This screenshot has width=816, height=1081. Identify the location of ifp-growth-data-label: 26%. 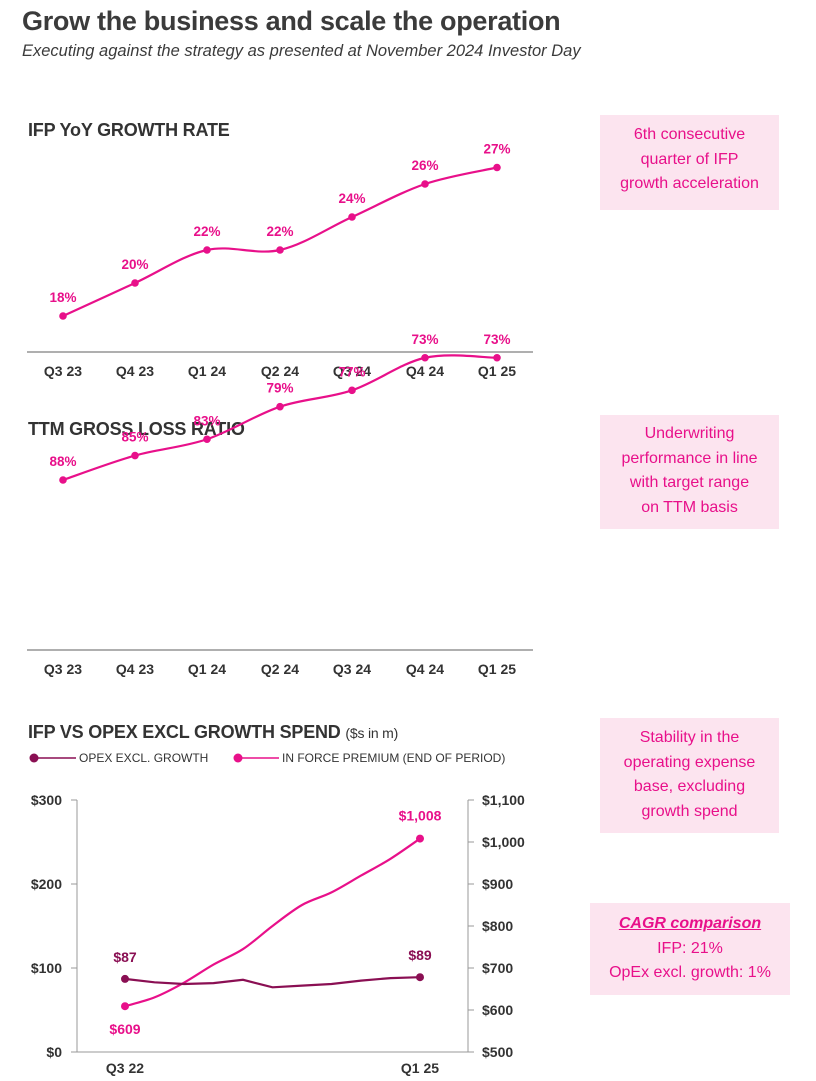
(424, 165).